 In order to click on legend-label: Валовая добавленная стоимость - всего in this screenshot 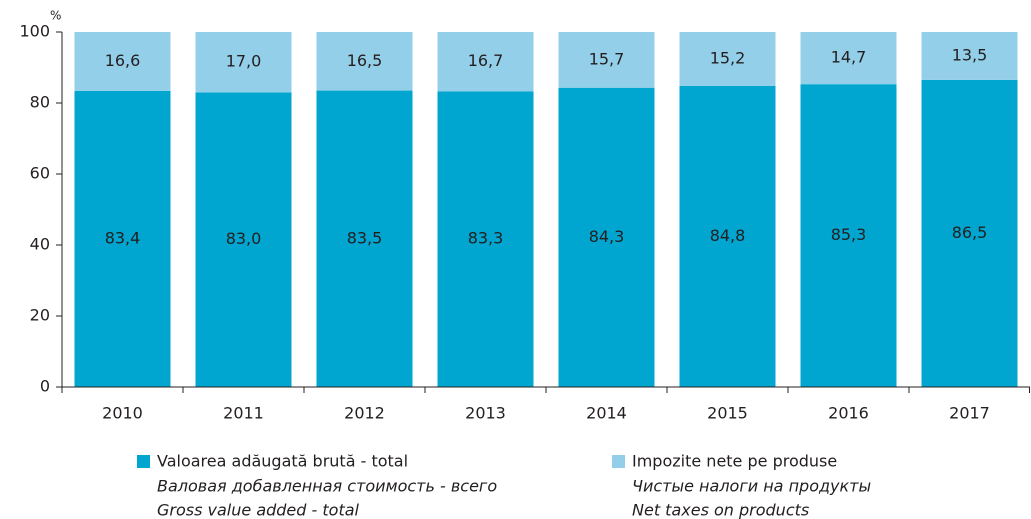, I will do `click(327, 486)`.